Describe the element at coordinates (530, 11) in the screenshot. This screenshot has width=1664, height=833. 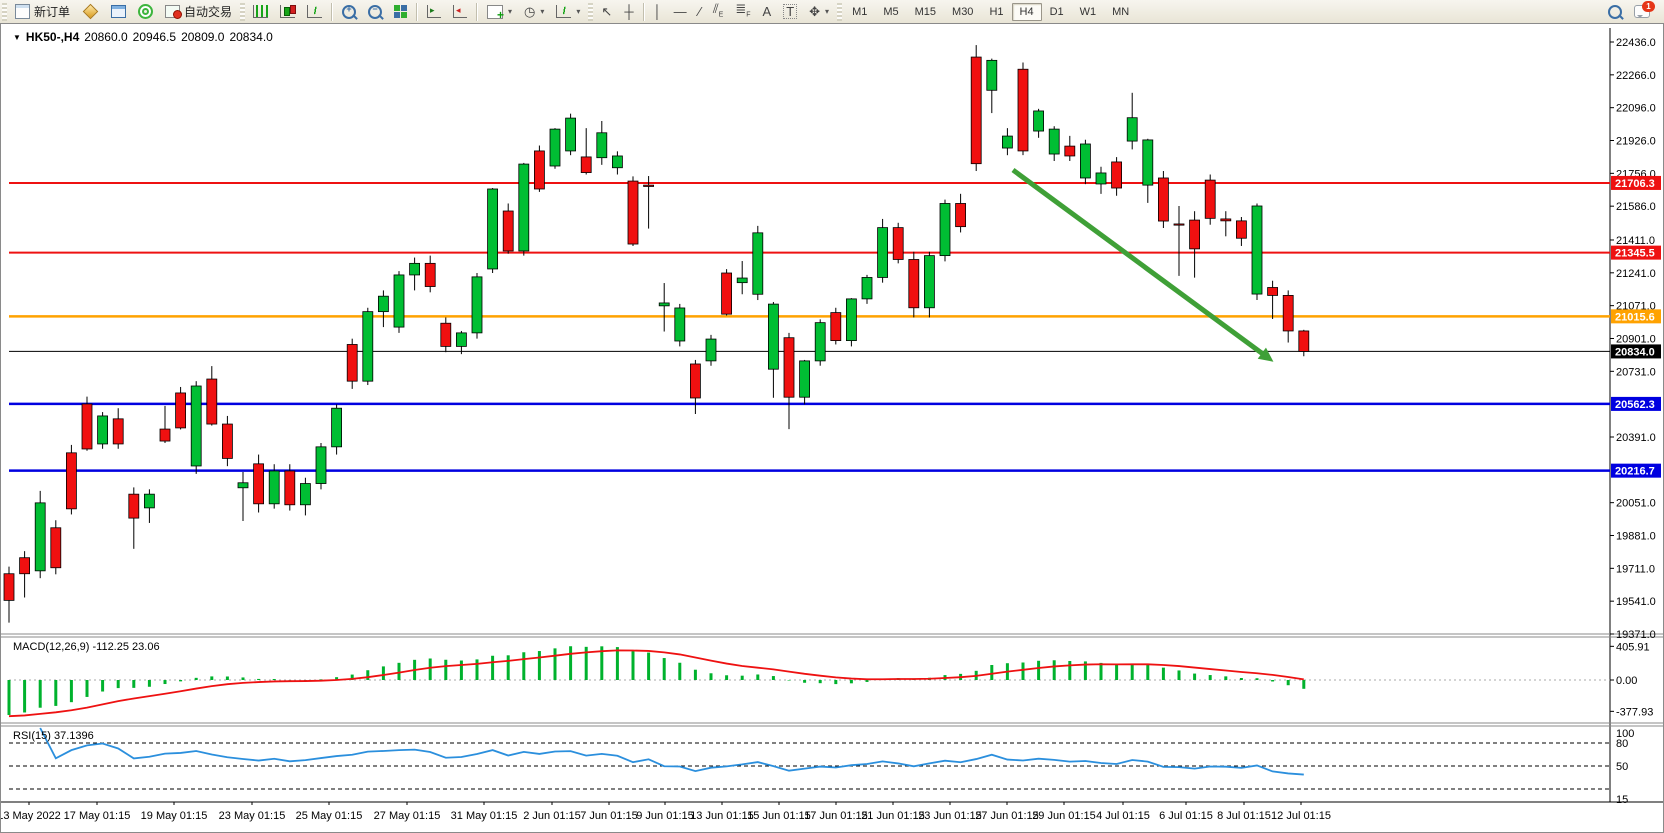
I see `period-clock-icon: ◷` at that location.